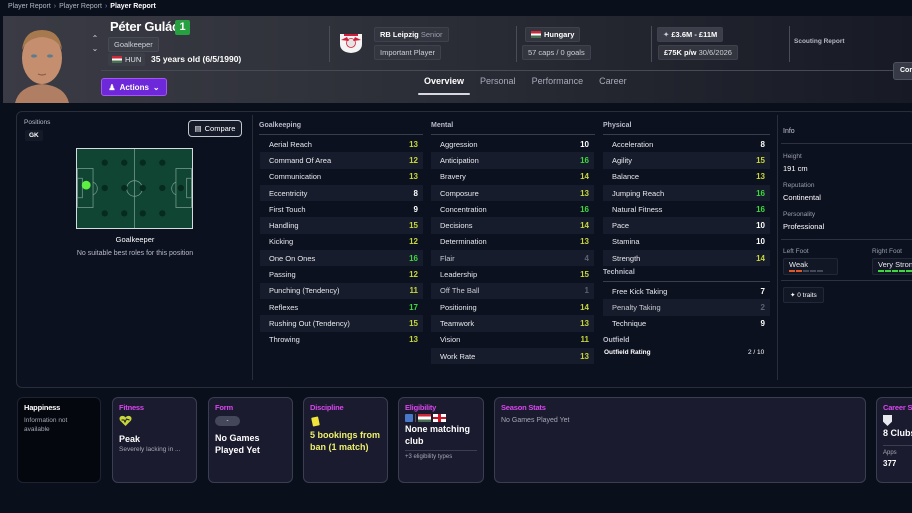 The image size is (912, 513). What do you see at coordinates (95, 38) in the screenshot?
I see `chevron-up-icon: ⌃` at bounding box center [95, 38].